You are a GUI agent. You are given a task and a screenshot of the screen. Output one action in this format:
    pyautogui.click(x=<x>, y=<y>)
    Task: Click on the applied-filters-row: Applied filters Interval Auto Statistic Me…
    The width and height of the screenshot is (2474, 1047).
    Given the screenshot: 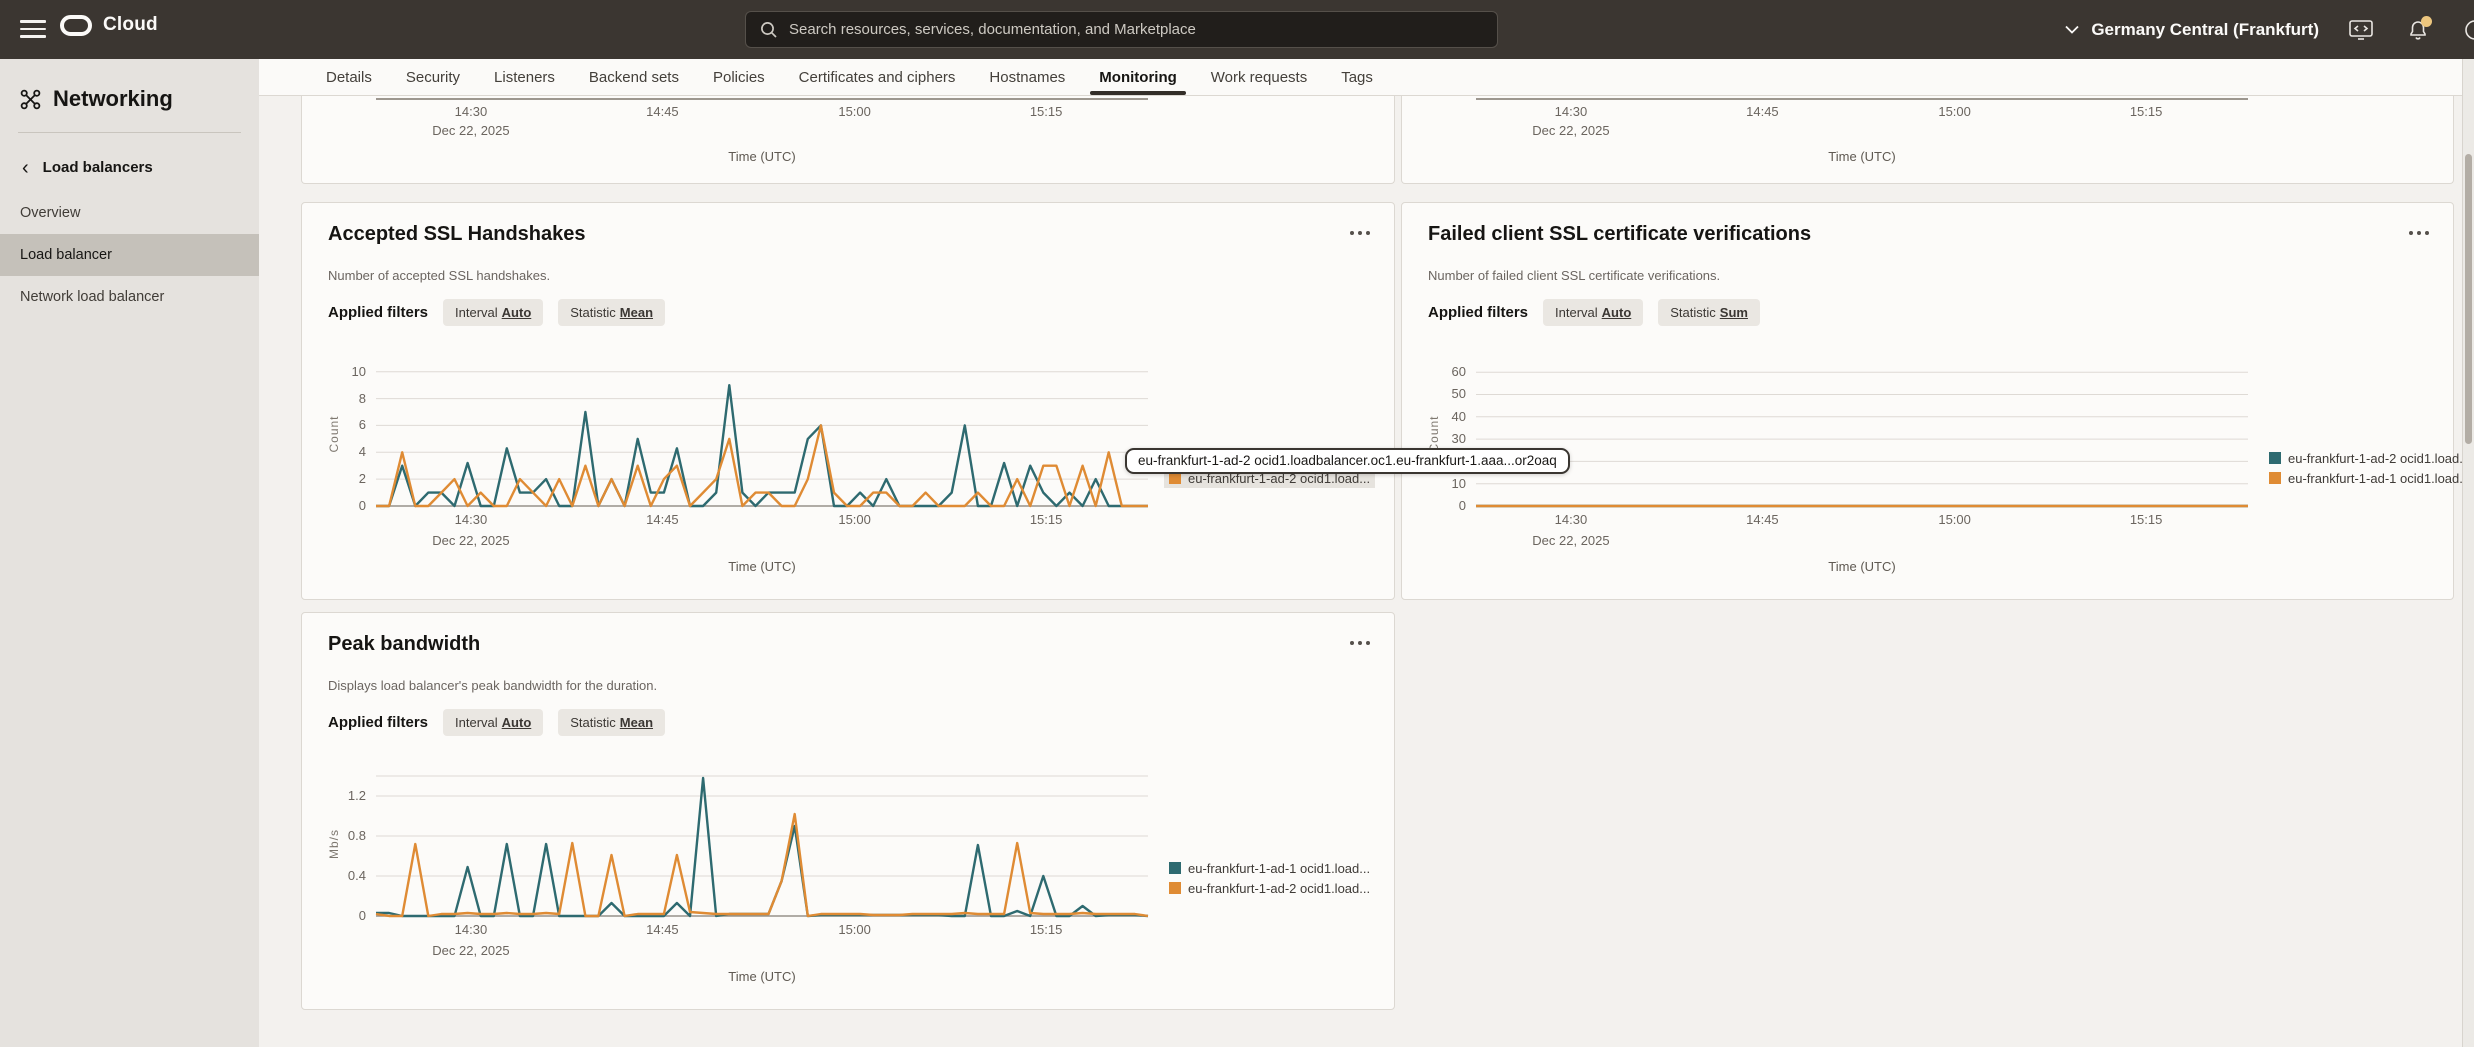 What is the action you would take?
    pyautogui.click(x=497, y=722)
    